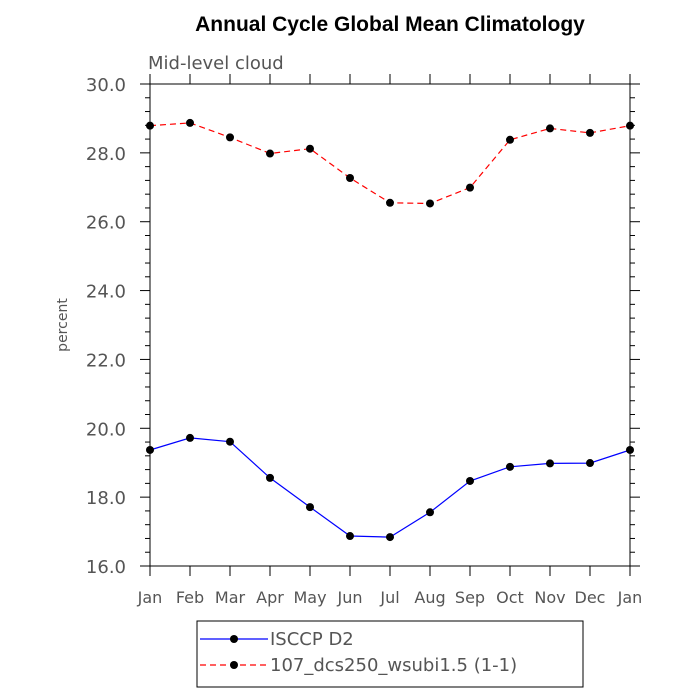 The height and width of the screenshot is (700, 700). Describe the element at coordinates (63, 325) in the screenshot. I see `y-axis-label: percent` at that location.